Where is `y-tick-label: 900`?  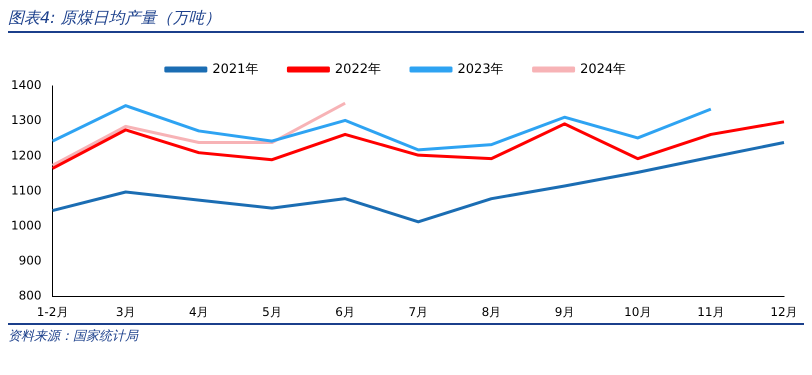
y-tick-label: 900 is located at coordinates (30, 261).